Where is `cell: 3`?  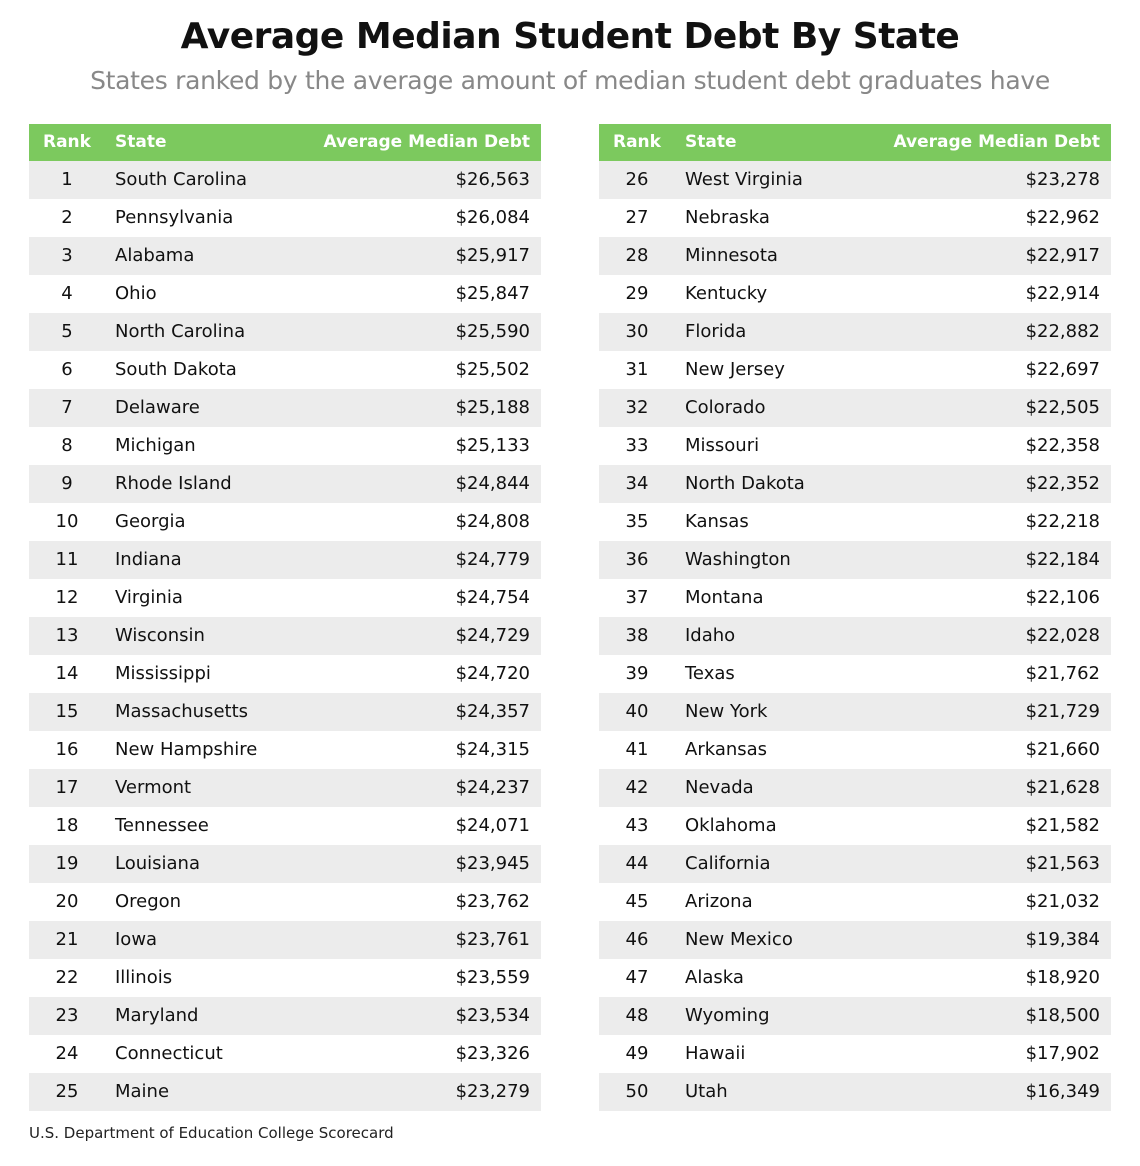 cell: 3 is located at coordinates (67, 255).